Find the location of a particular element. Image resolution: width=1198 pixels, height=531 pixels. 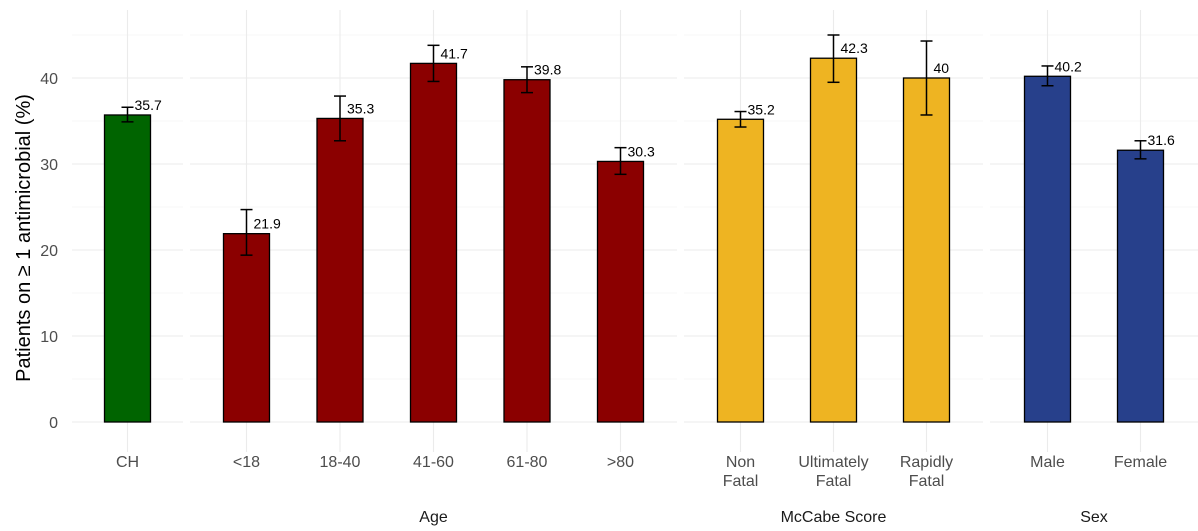

y-tick-label: 20 is located at coordinates (49, 251).